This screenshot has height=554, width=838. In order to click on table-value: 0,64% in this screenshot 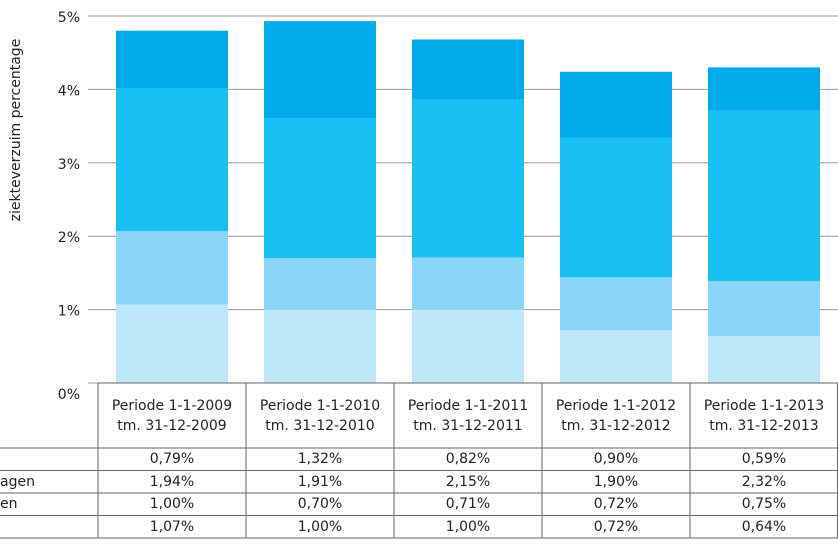, I will do `click(764, 526)`.